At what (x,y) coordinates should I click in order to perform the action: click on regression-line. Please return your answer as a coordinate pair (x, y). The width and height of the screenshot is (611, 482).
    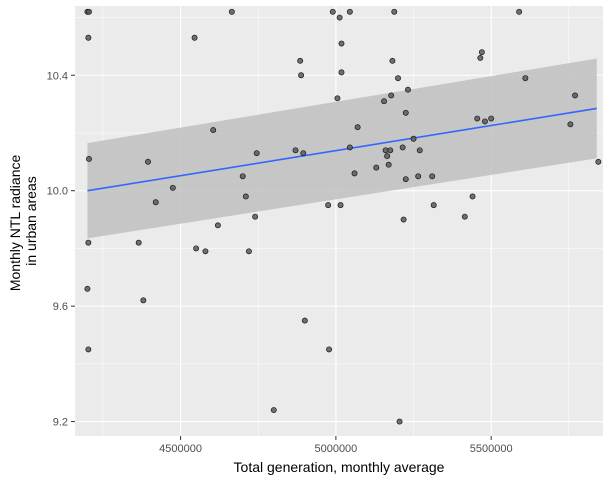
    Looking at the image, I should click on (342, 149).